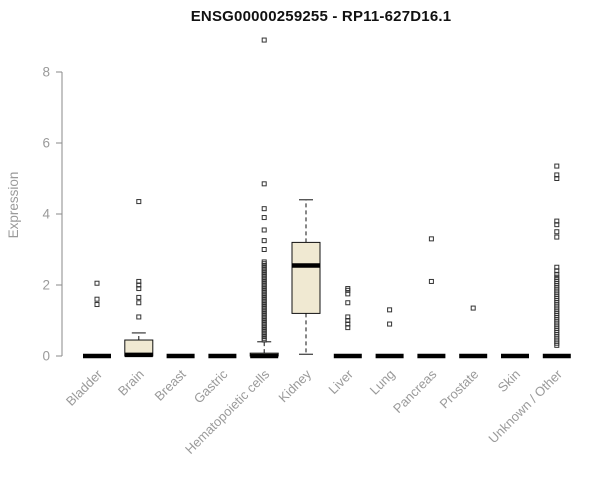  I want to click on x-tick-label: Gastric, so click(211, 386).